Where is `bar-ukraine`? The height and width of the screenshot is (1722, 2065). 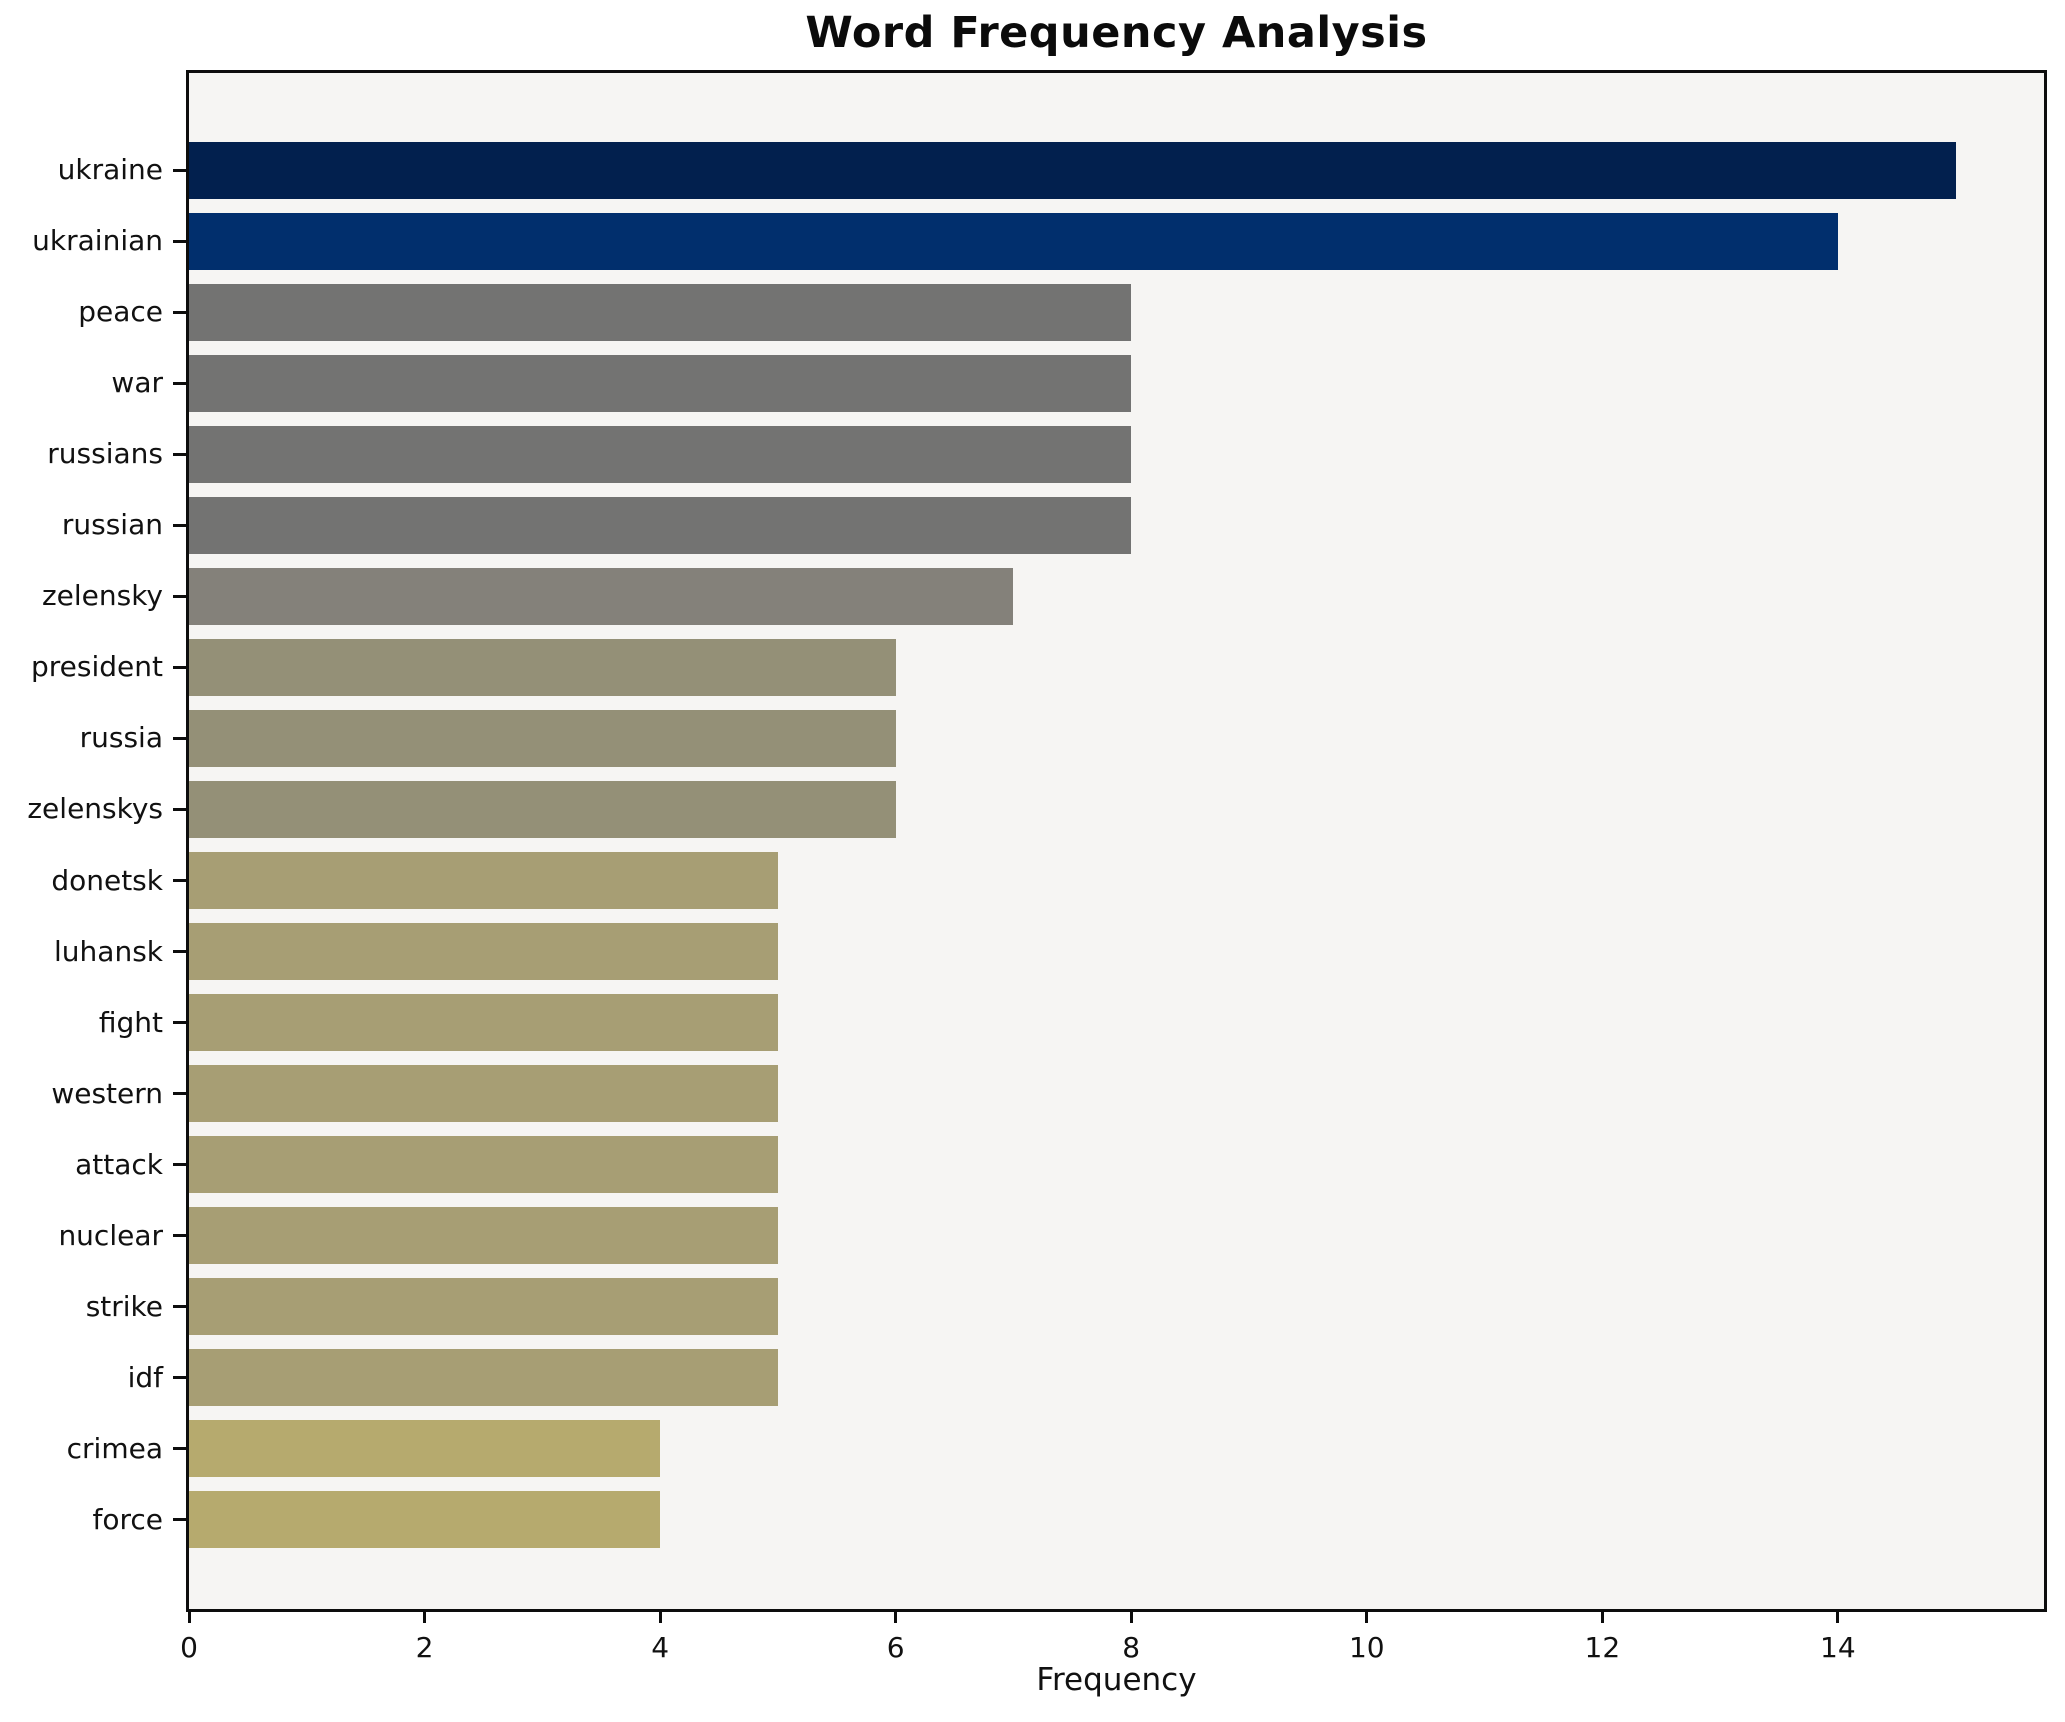 bar-ukraine is located at coordinates (1072, 170).